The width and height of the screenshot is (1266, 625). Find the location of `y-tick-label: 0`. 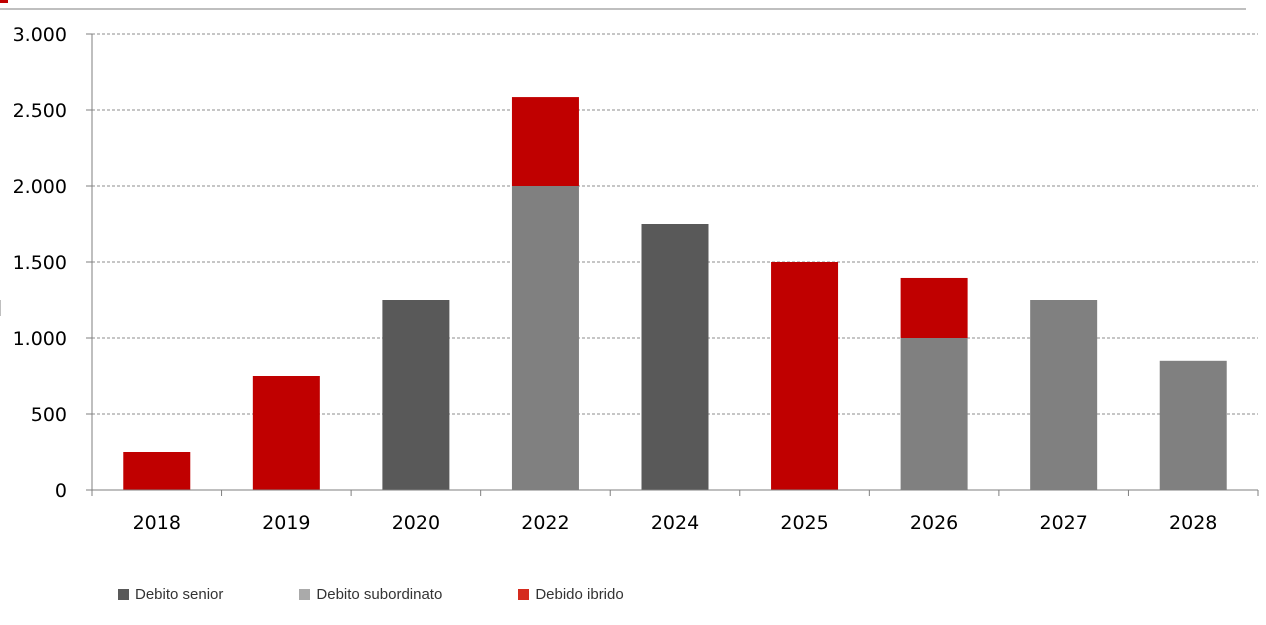

y-tick-label: 0 is located at coordinates (61, 491).